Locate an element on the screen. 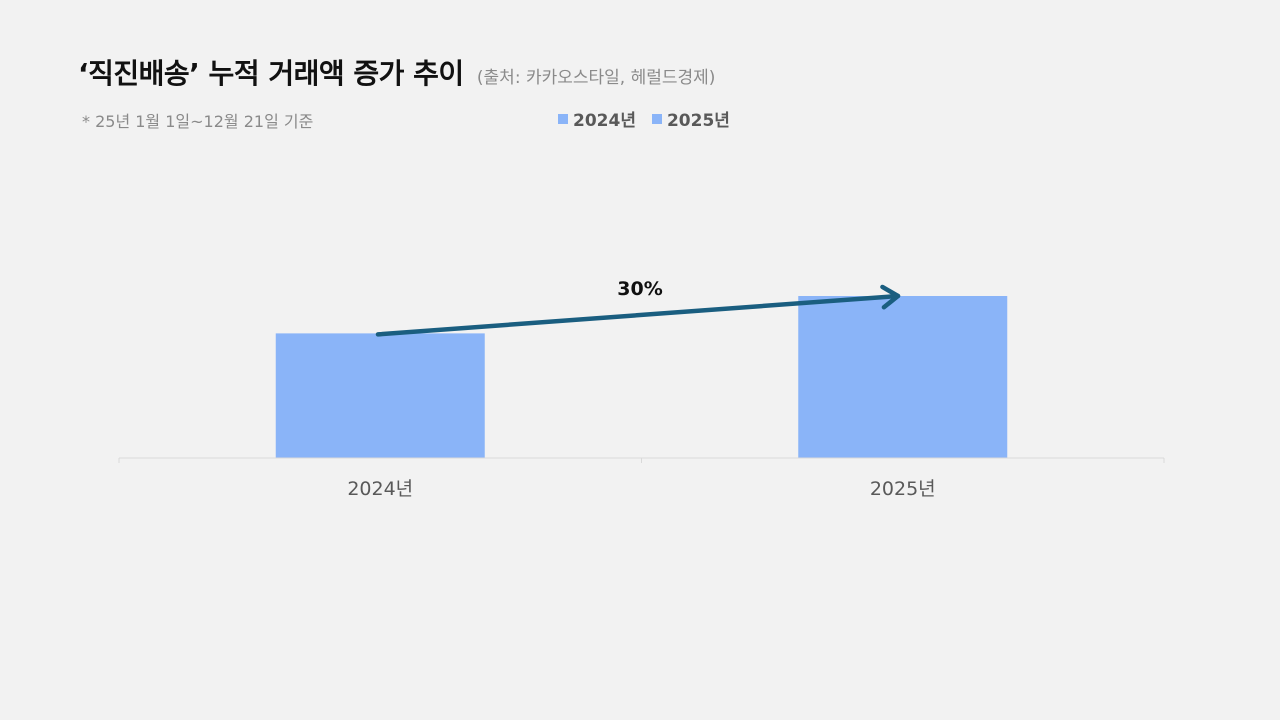  growth-arrow-line is located at coordinates (638, 315).